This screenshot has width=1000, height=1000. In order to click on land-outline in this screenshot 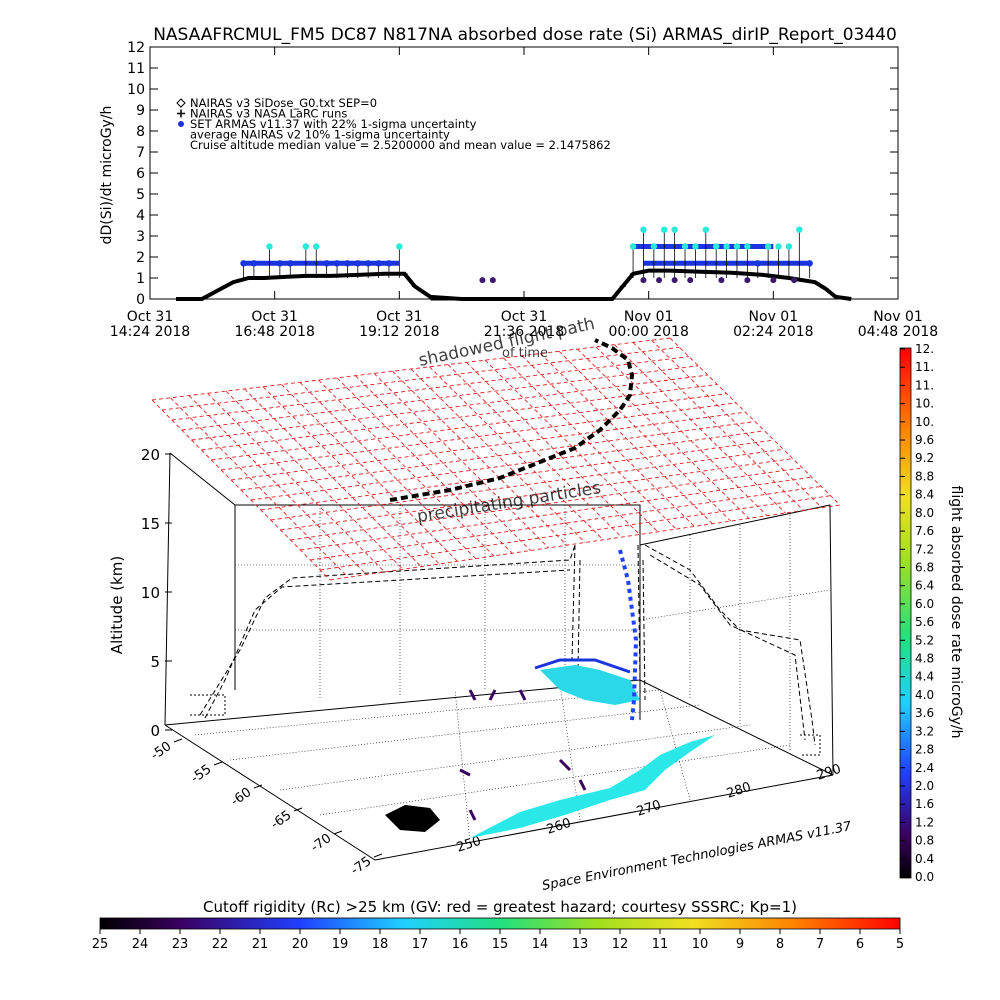, I will do `click(582, 666)`.